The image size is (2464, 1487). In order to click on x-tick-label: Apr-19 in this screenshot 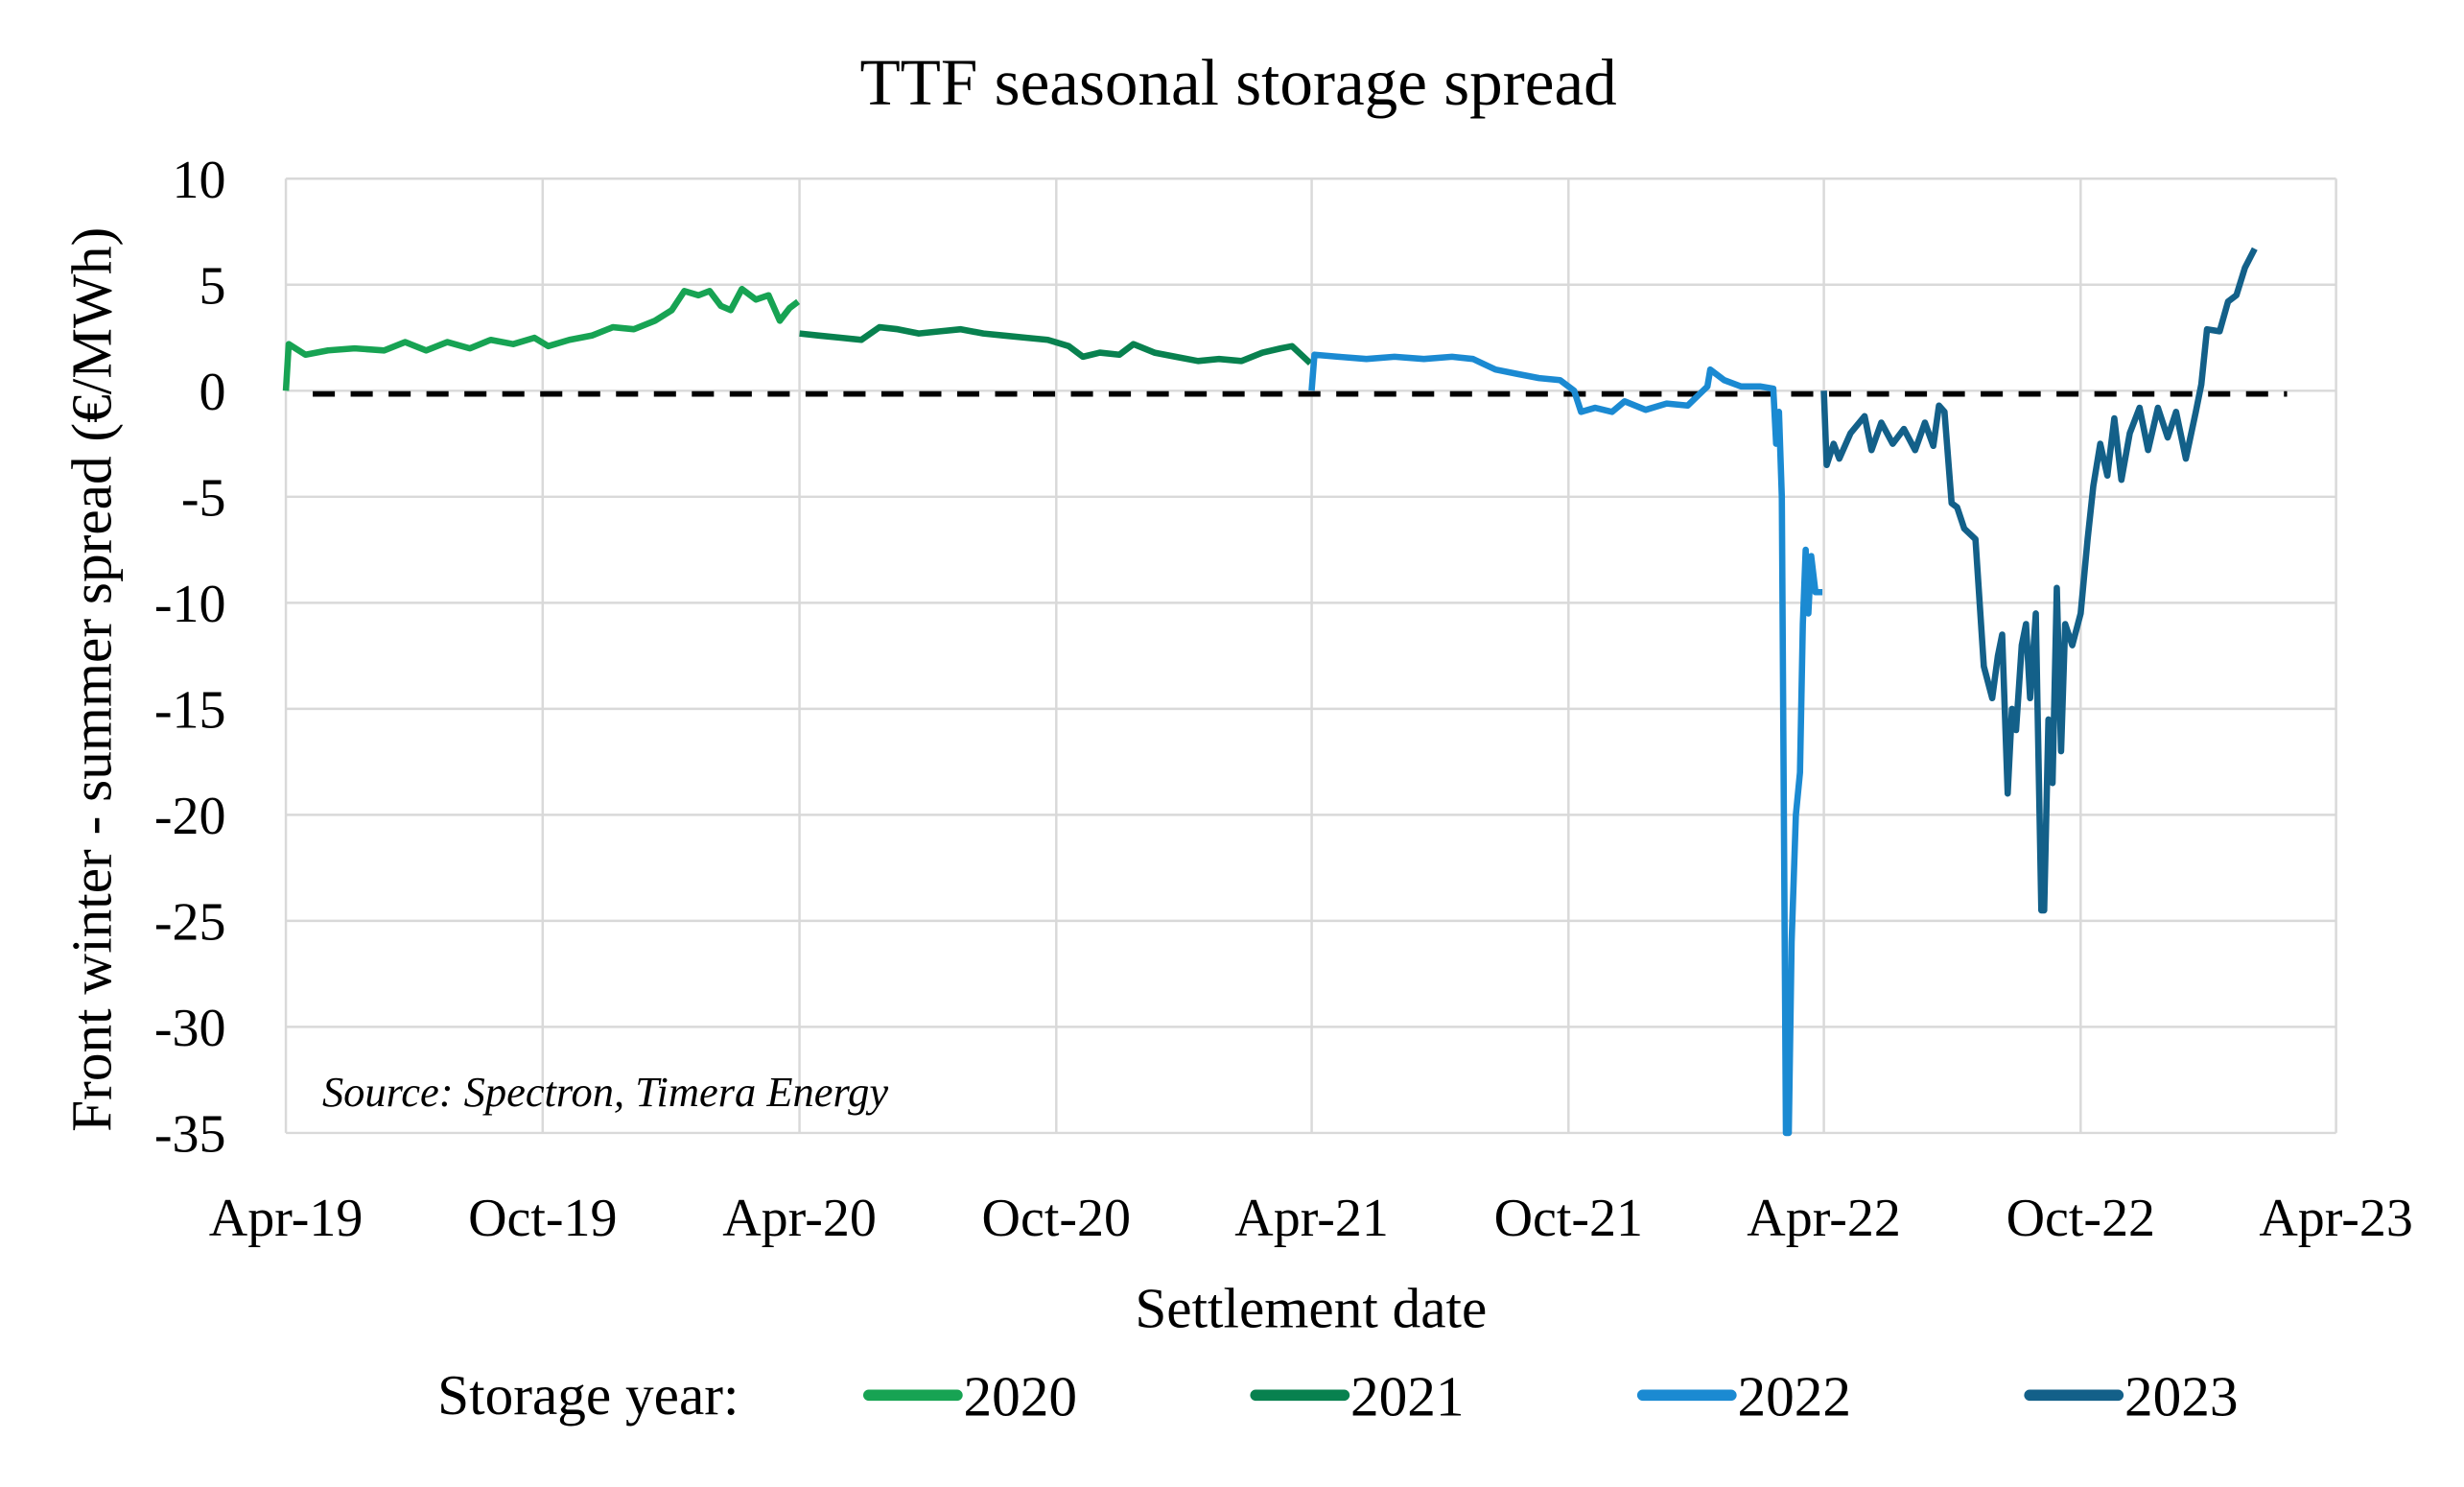, I will do `click(287, 1218)`.